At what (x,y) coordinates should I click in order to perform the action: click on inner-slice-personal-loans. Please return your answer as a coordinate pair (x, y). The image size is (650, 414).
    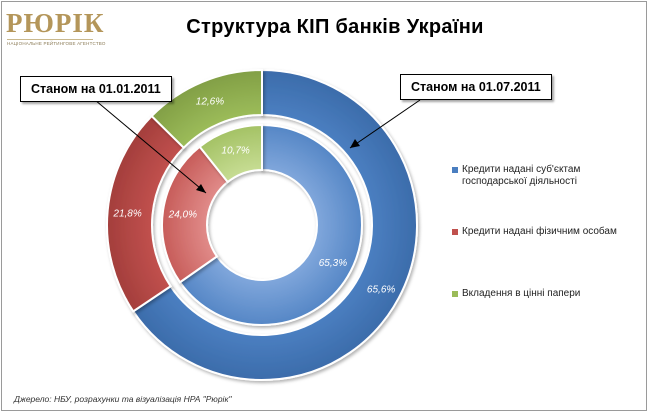
    Looking at the image, I should click on (195, 214).